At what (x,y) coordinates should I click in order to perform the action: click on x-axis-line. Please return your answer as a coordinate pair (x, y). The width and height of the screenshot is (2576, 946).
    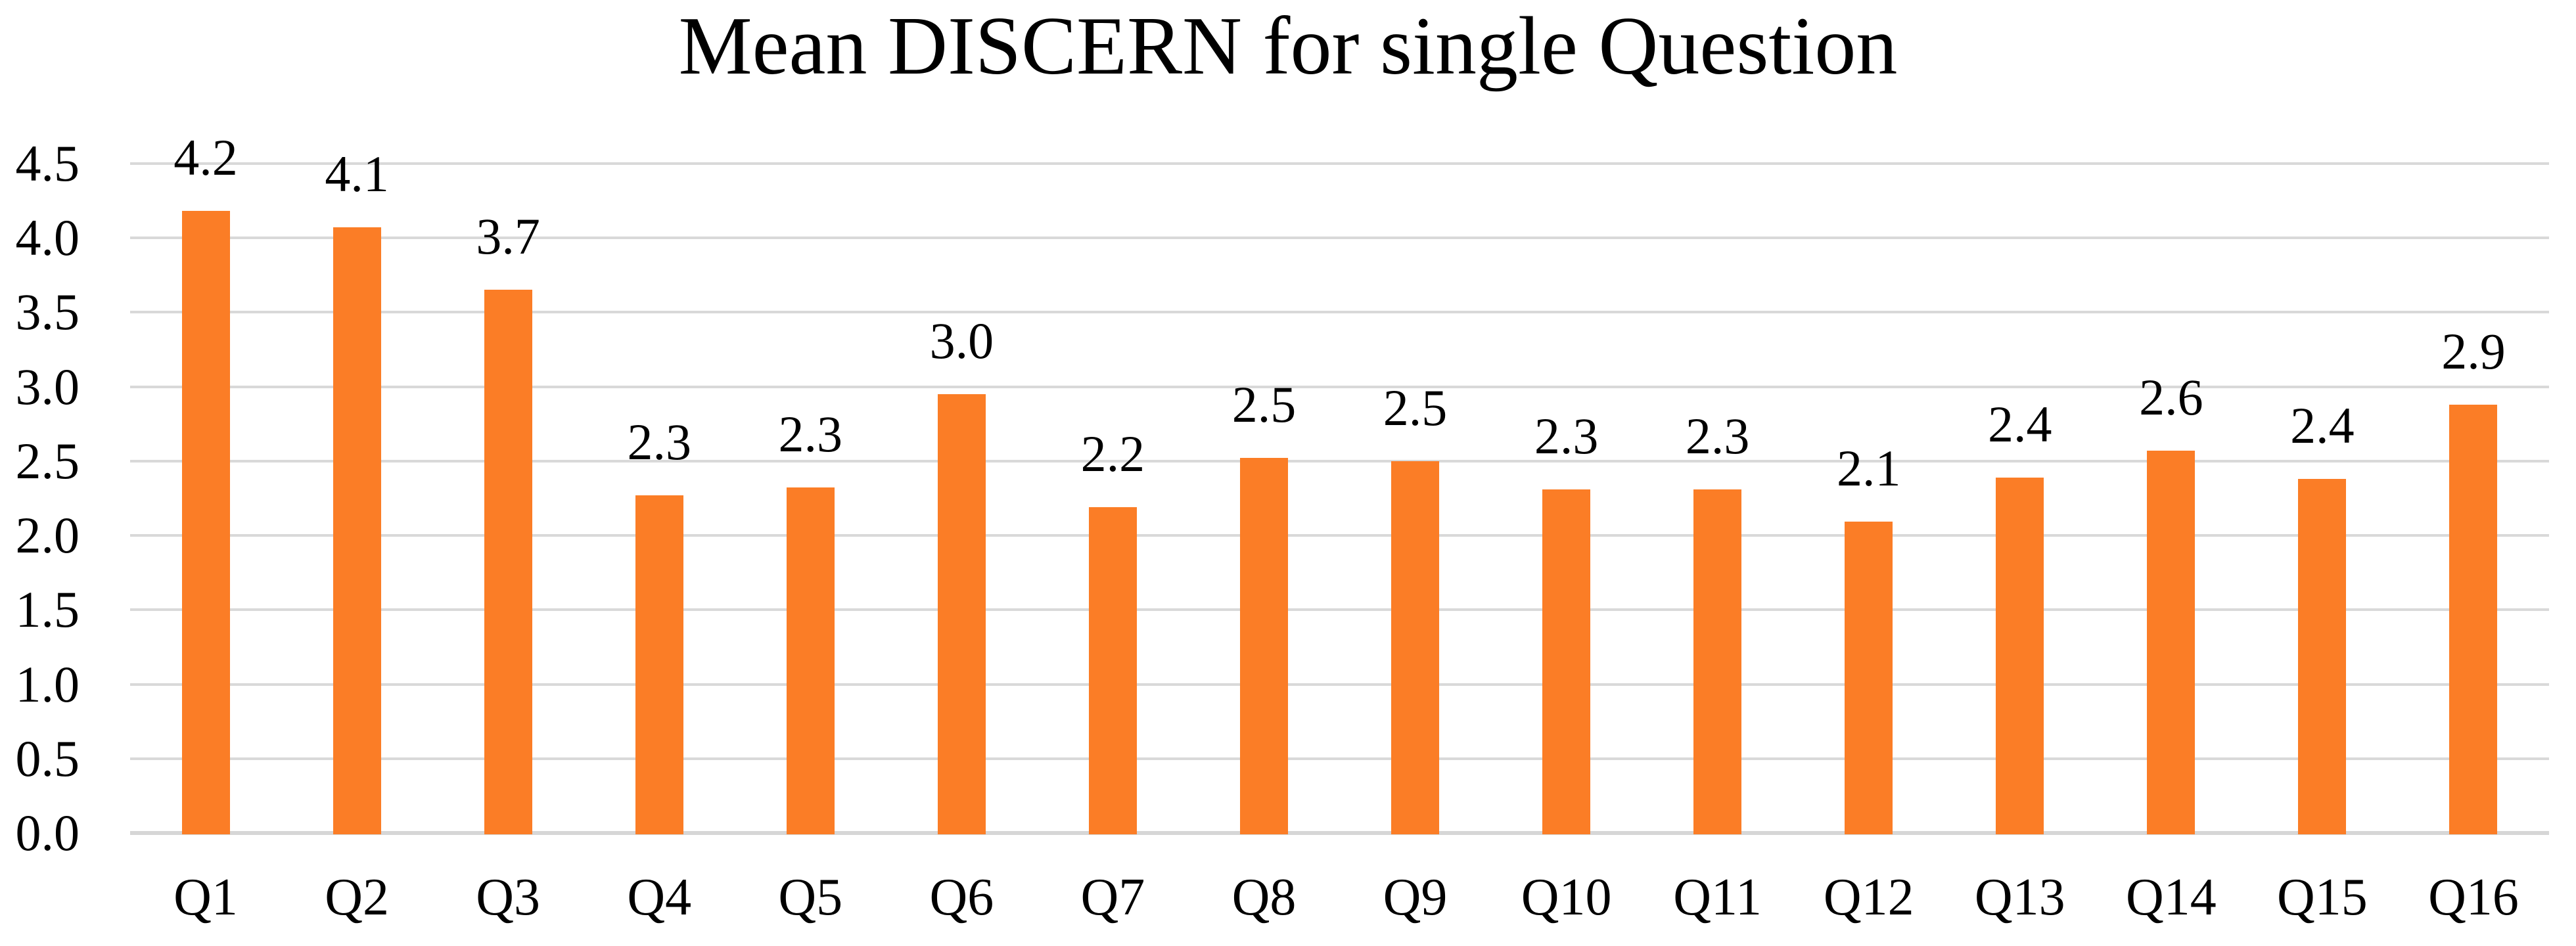
    Looking at the image, I should click on (1339, 833).